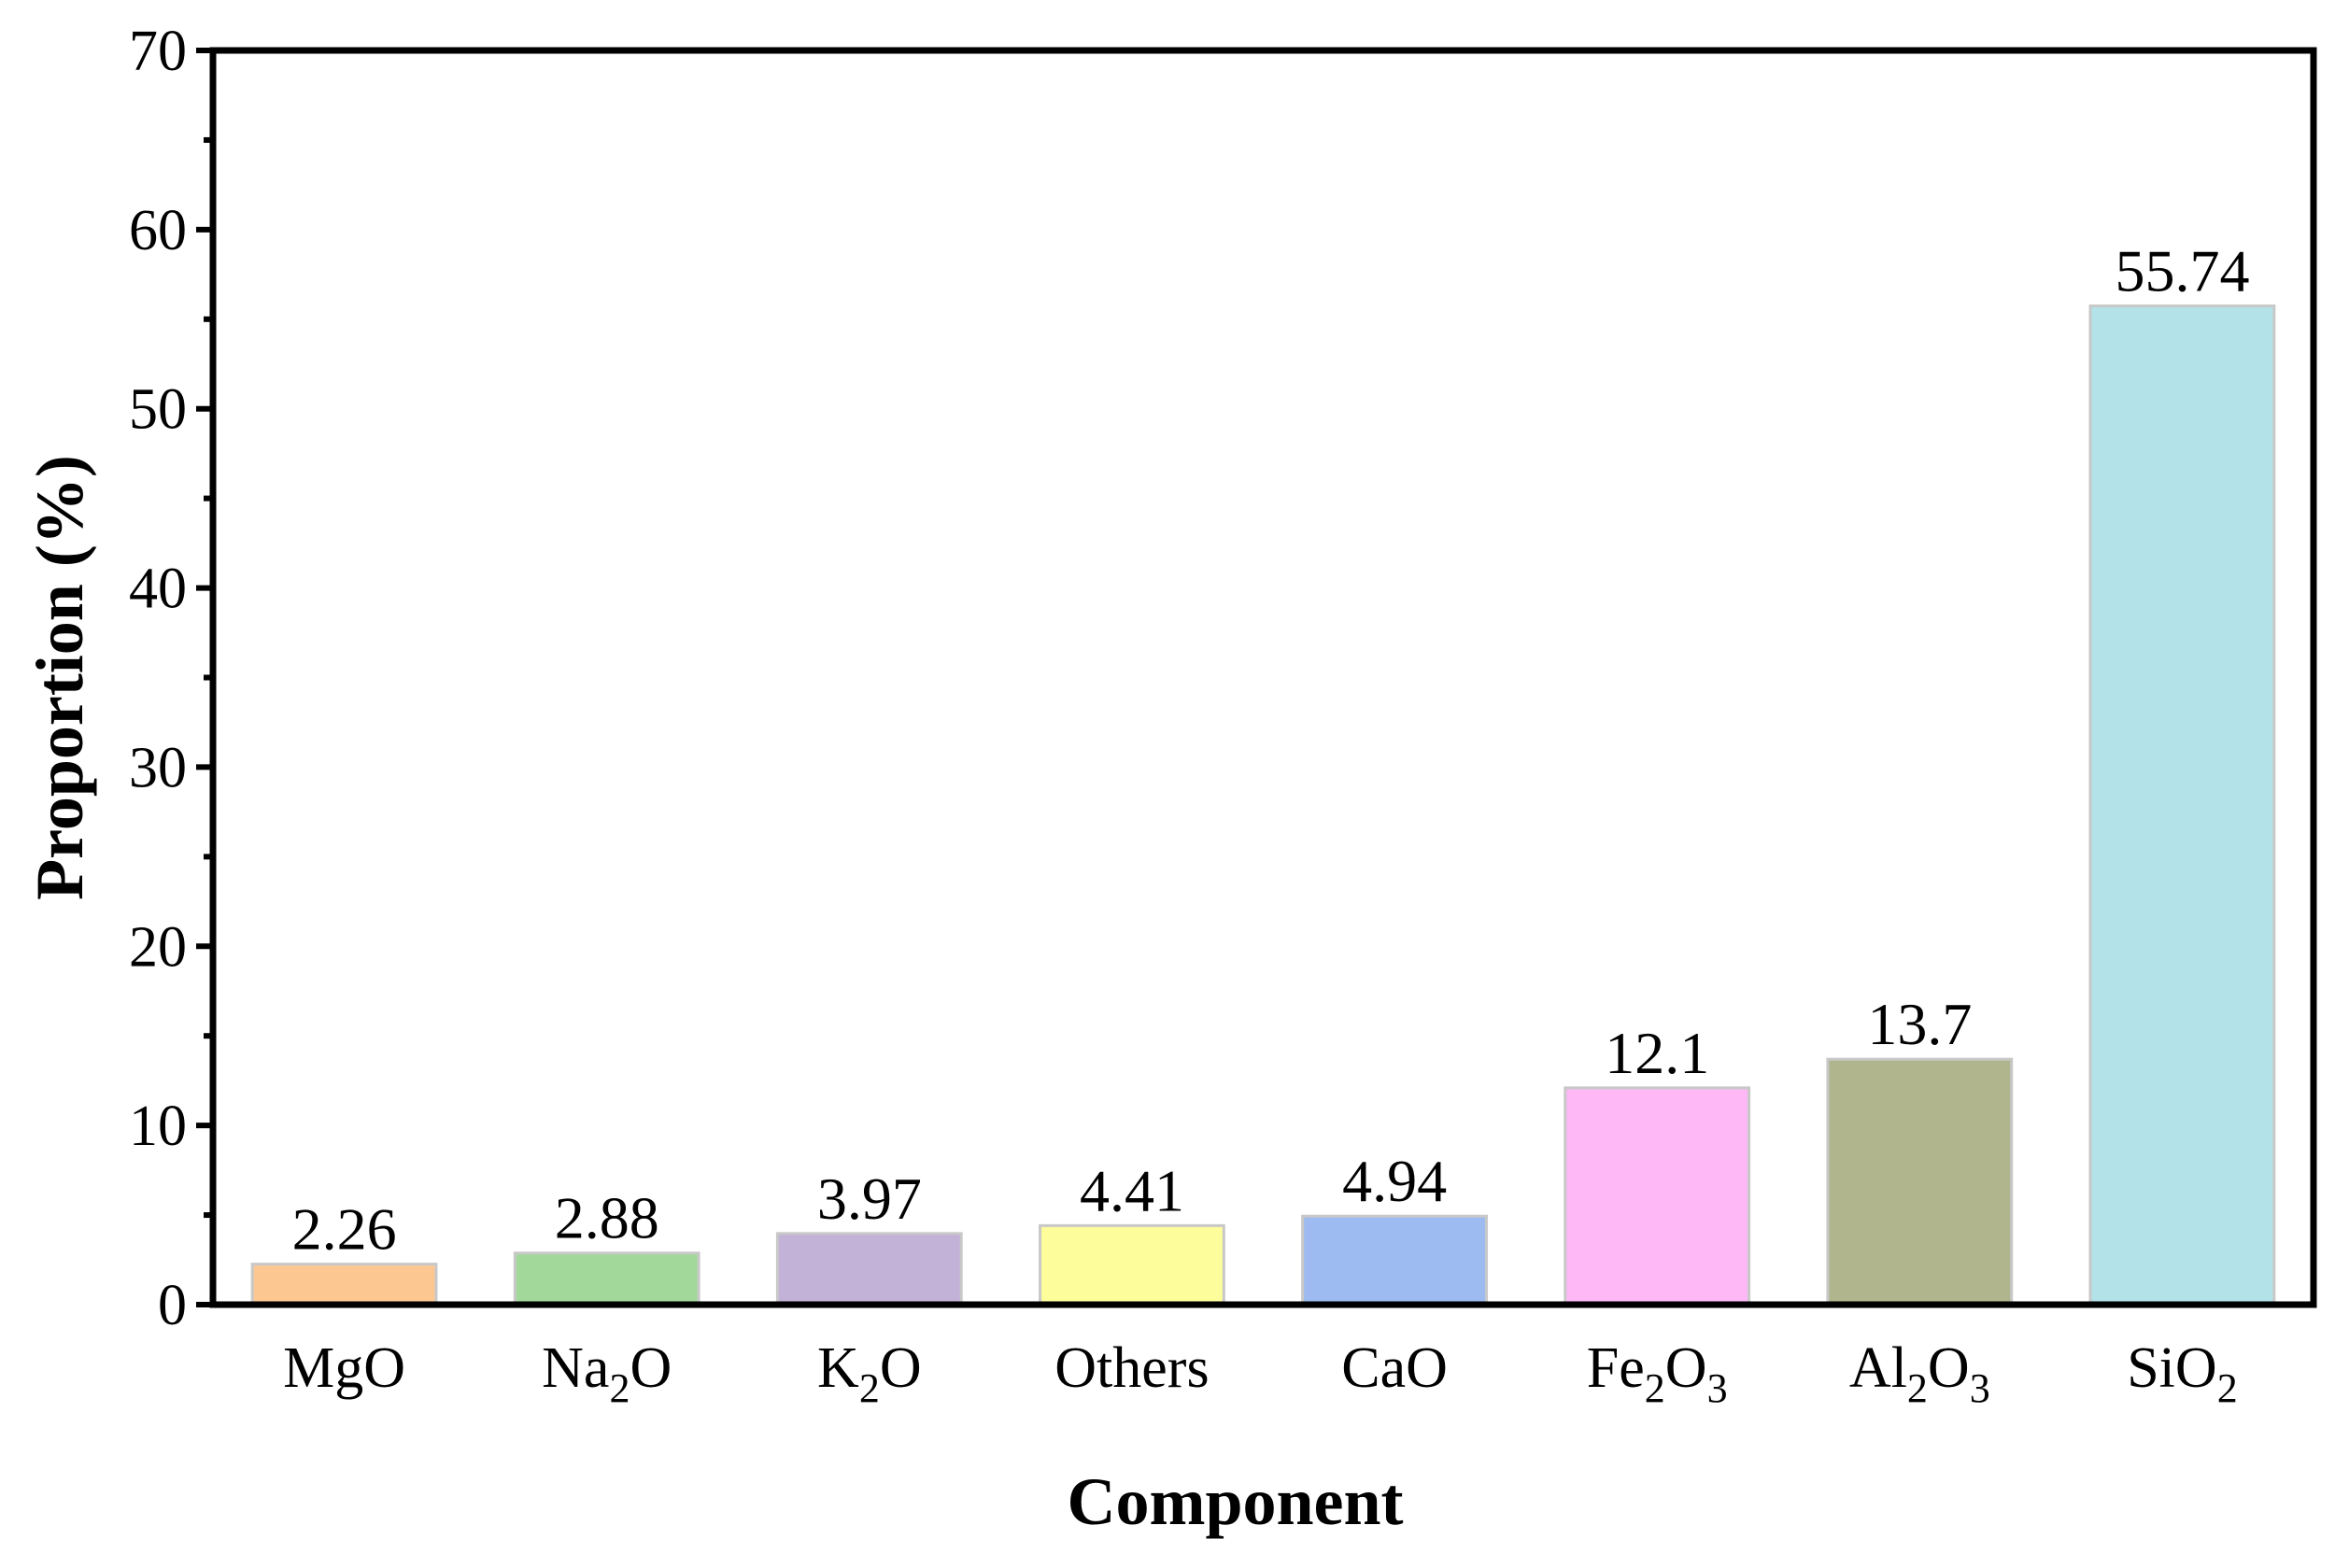 The width and height of the screenshot is (2335, 1568). I want to click on bar-al2o3, so click(1920, 1182).